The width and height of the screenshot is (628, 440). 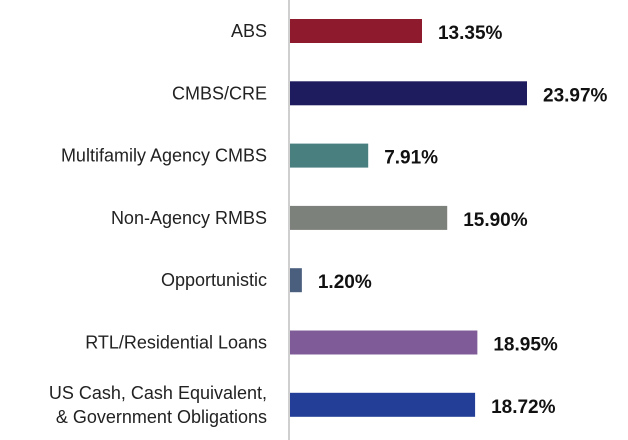 I want to click on category-label-line: Multifamily Agency CMBS, so click(x=164, y=156).